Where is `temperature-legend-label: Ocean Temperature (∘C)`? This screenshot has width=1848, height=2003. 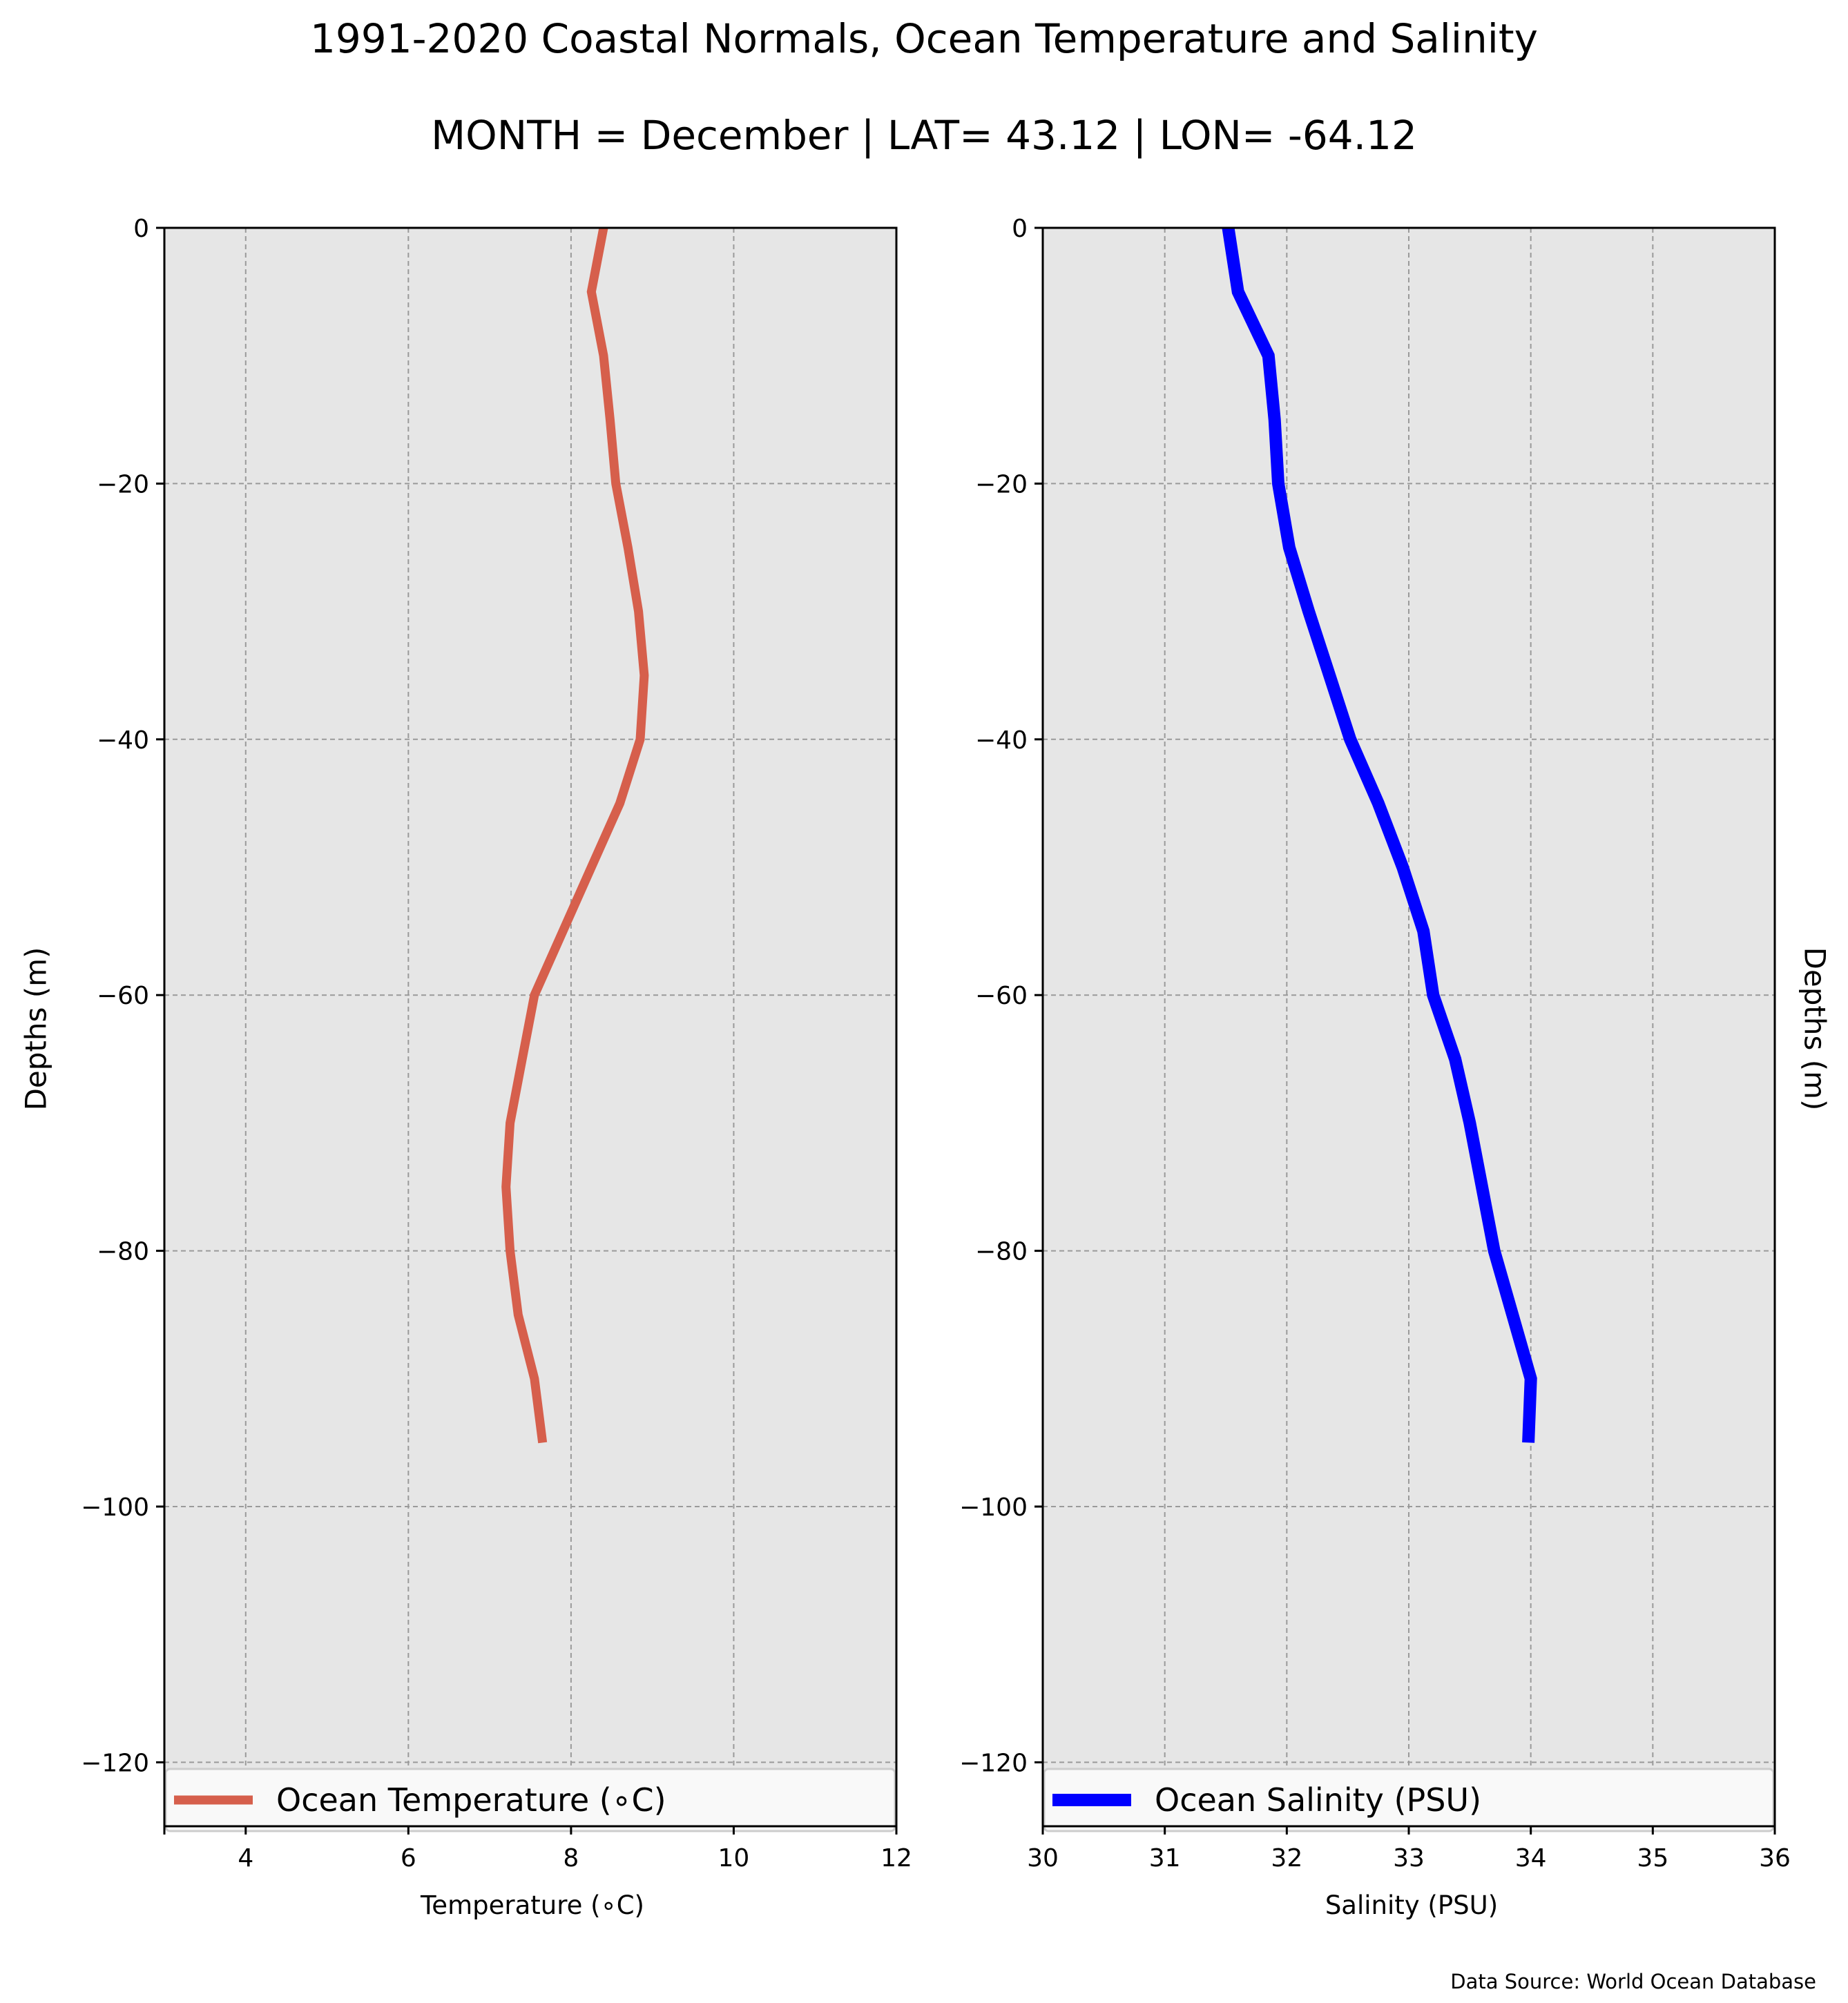
temperature-legend-label: Ocean Temperature (∘C) is located at coordinates (471, 1800).